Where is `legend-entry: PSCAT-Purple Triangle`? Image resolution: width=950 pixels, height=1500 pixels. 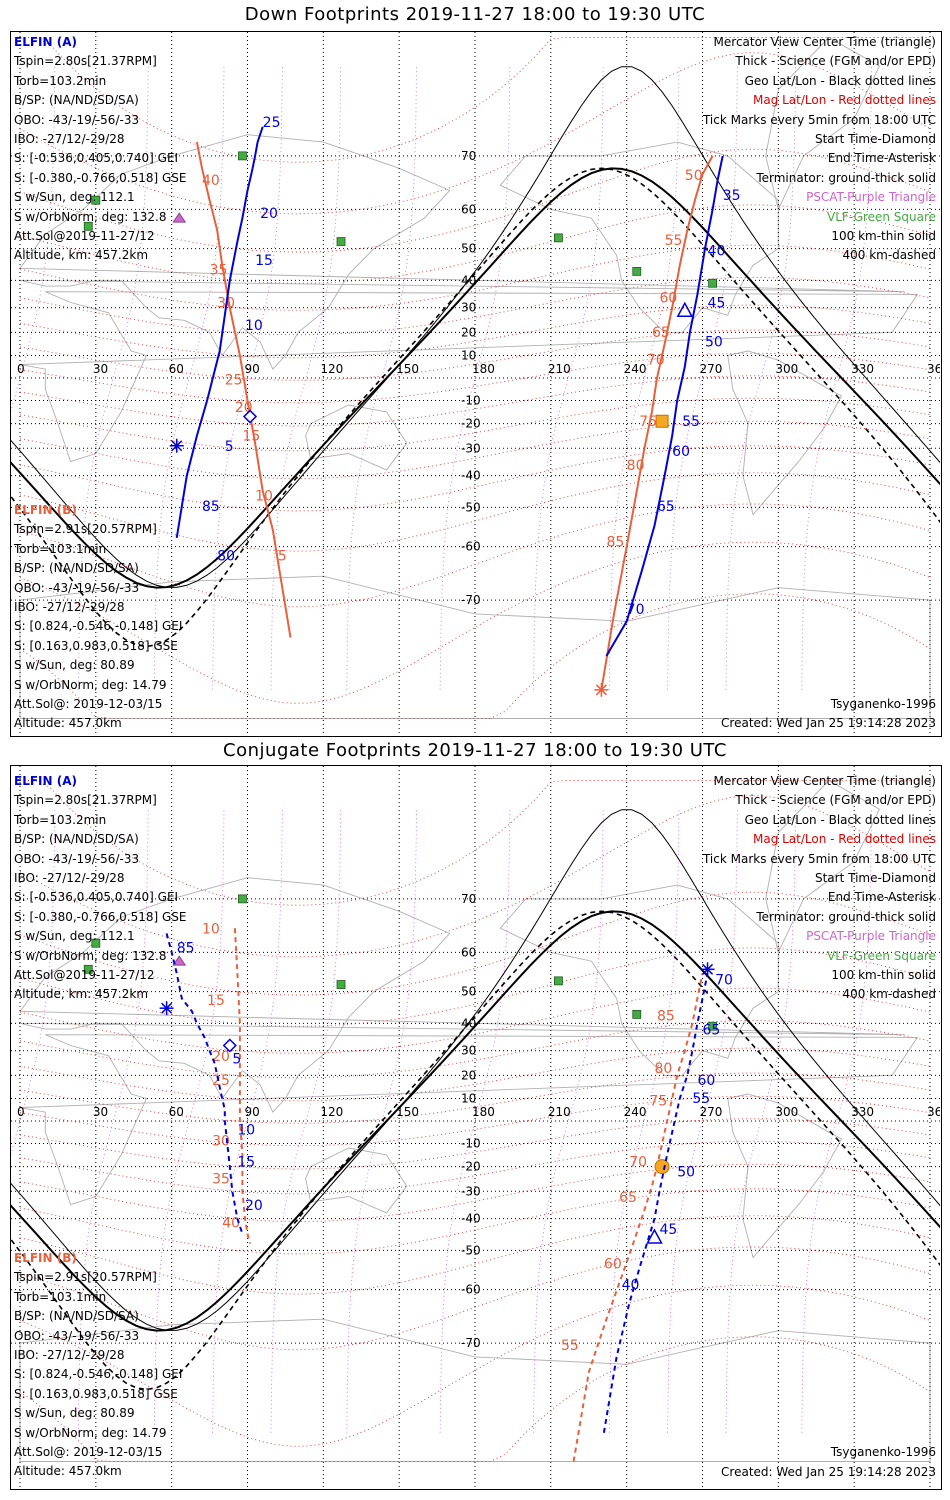 legend-entry: PSCAT-Purple Triangle is located at coordinates (871, 936).